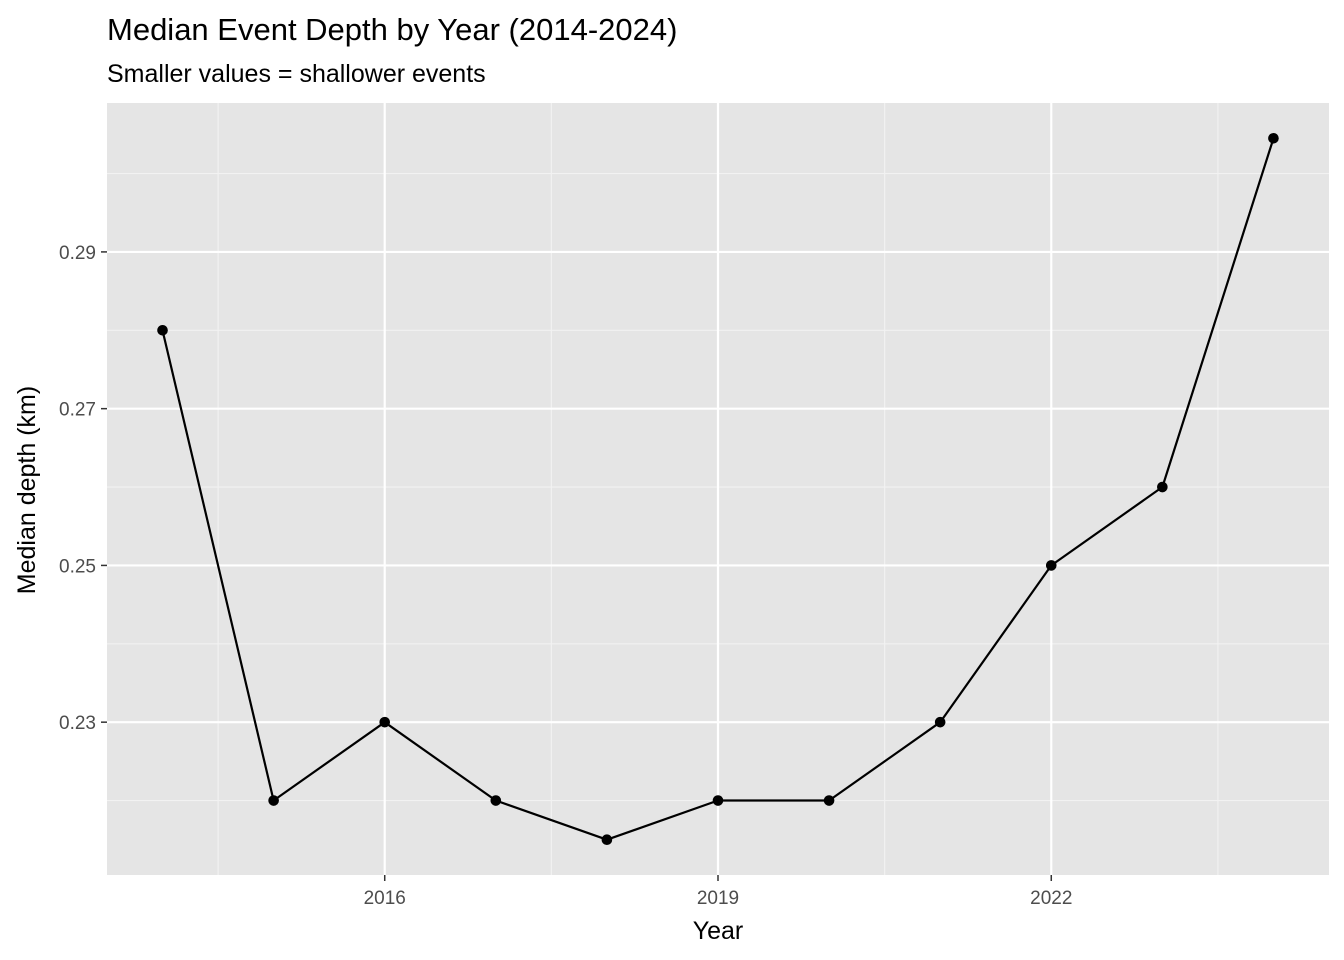 The height and width of the screenshot is (960, 1344). Describe the element at coordinates (27, 490) in the screenshot. I see `y-axis-title: Median depth (km)` at that location.